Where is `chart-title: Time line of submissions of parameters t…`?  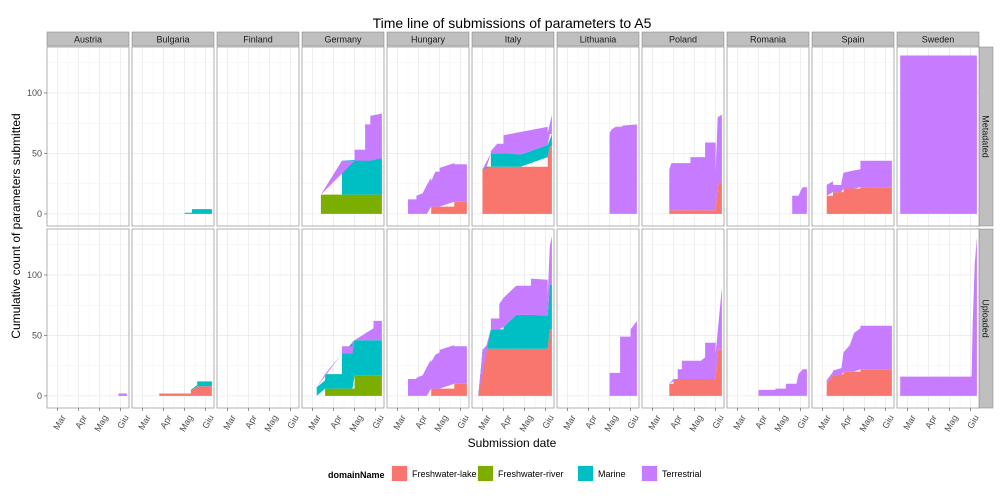 chart-title: Time line of submissions of parameters t… is located at coordinates (512, 23).